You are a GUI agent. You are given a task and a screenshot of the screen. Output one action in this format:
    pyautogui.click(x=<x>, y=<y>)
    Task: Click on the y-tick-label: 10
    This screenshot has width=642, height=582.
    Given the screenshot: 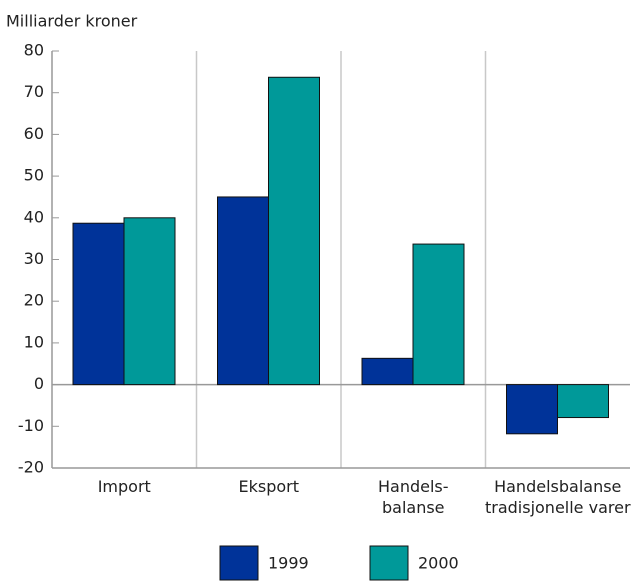 What is the action you would take?
    pyautogui.click(x=34, y=341)
    